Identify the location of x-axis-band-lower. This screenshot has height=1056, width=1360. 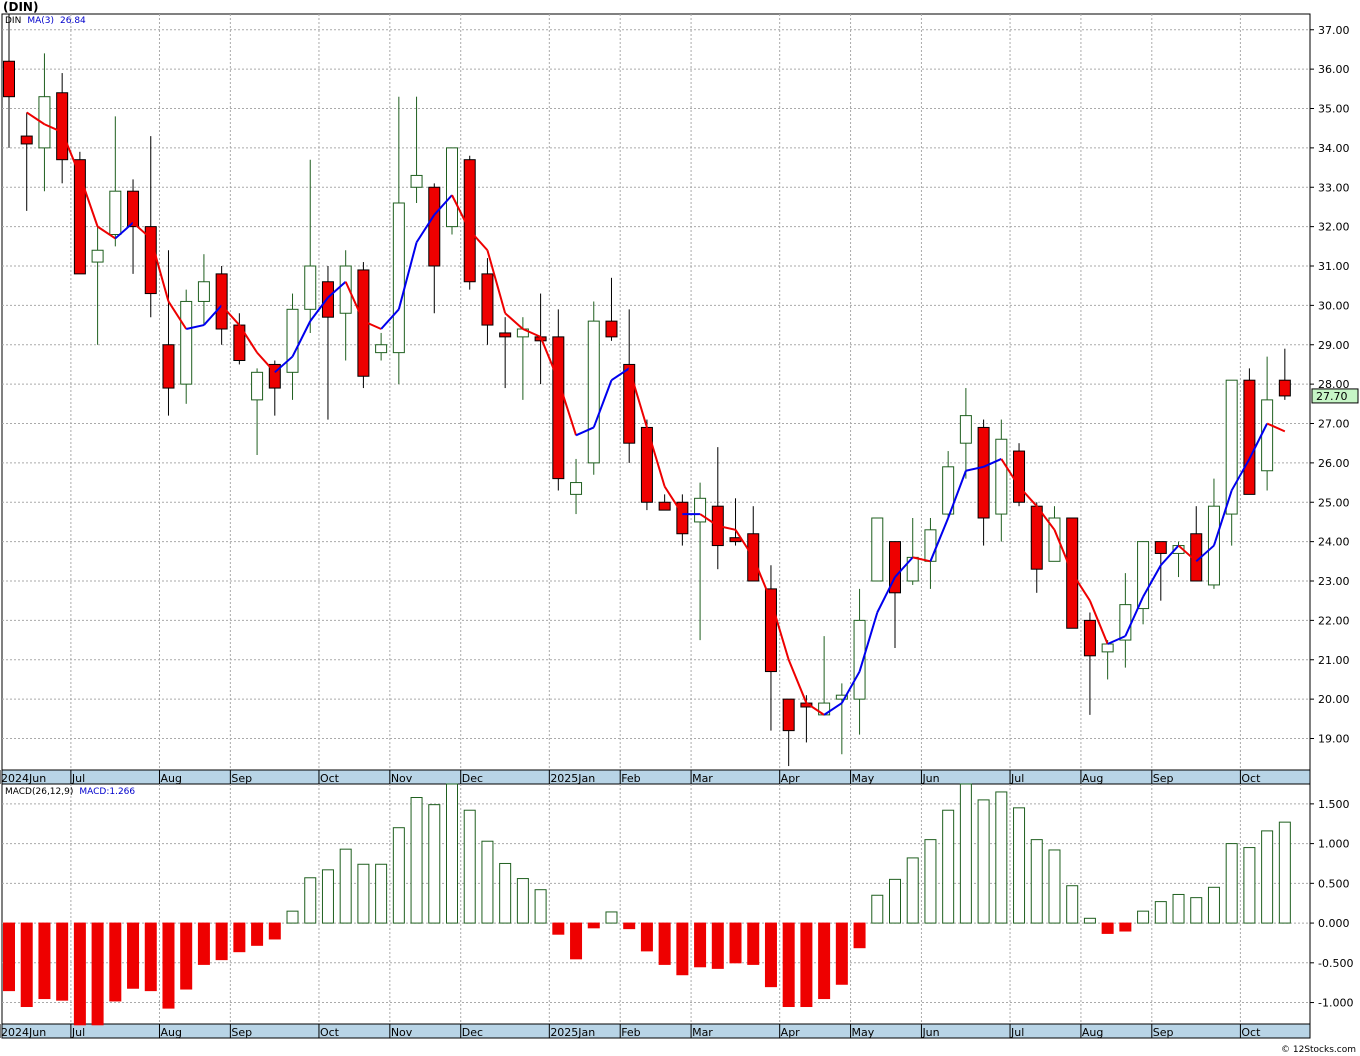
(656, 1031).